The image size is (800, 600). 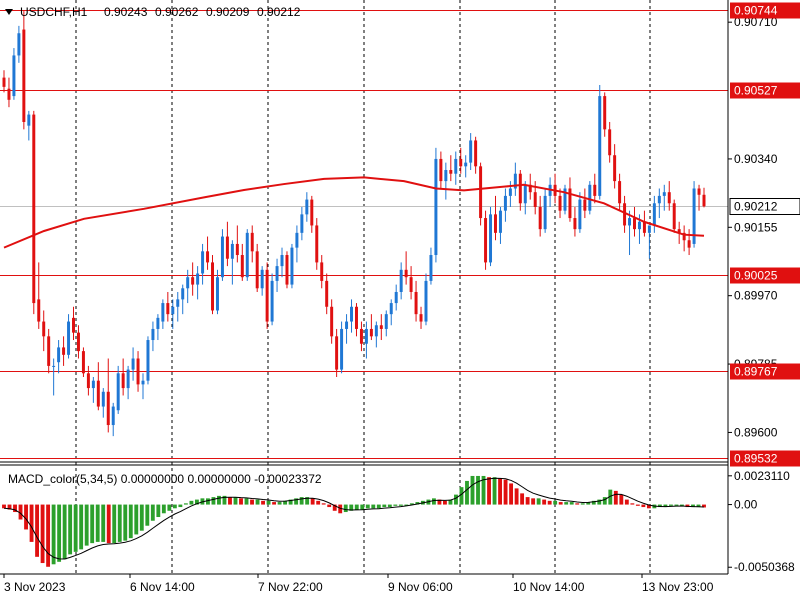 What do you see at coordinates (756, 432) in the screenshot?
I see `price-tick-label-5: 0.89600` at bounding box center [756, 432].